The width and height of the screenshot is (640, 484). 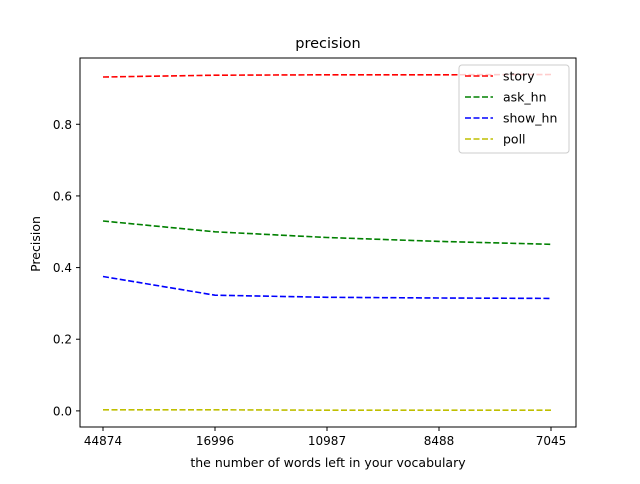 I want to click on y-tick-label: 0.0, so click(x=62, y=411).